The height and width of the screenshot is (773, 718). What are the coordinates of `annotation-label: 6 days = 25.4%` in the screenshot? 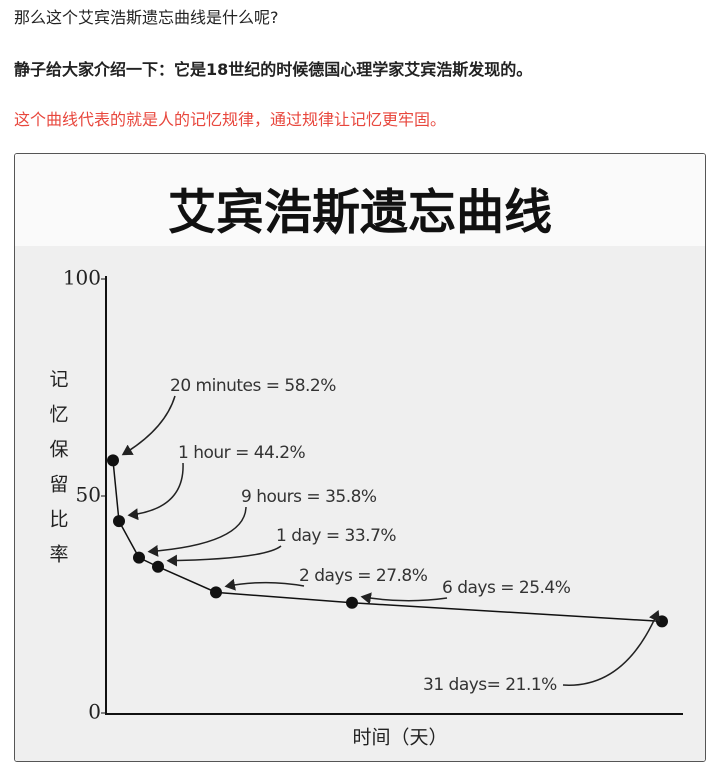 It's located at (506, 588).